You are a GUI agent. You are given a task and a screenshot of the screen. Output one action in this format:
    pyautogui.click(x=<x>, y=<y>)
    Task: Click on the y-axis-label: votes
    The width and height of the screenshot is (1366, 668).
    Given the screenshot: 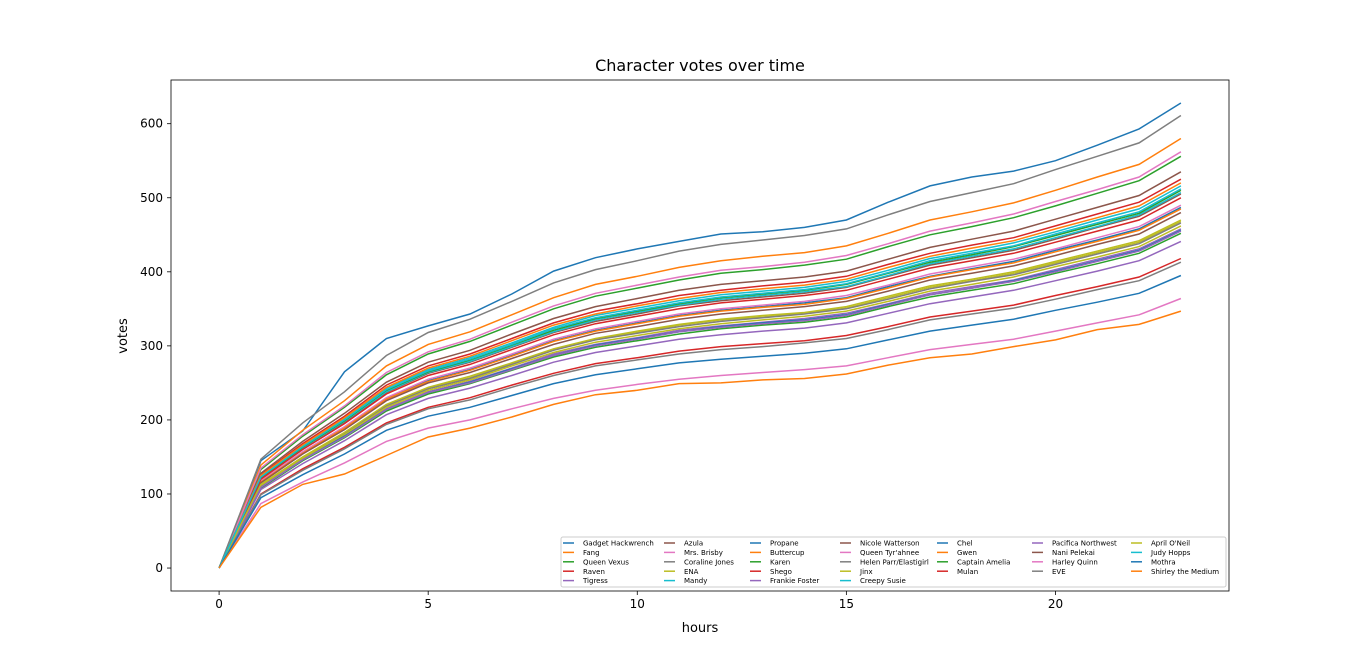 What is the action you would take?
    pyautogui.click(x=123, y=336)
    